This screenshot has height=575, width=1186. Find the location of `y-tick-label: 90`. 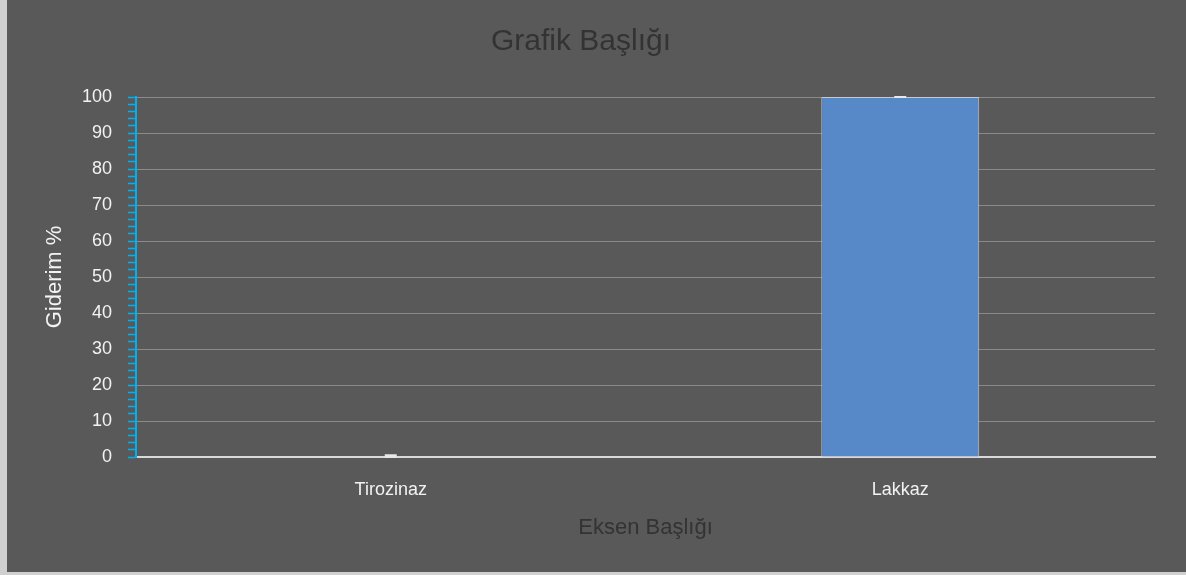

y-tick-label: 90 is located at coordinates (101, 131).